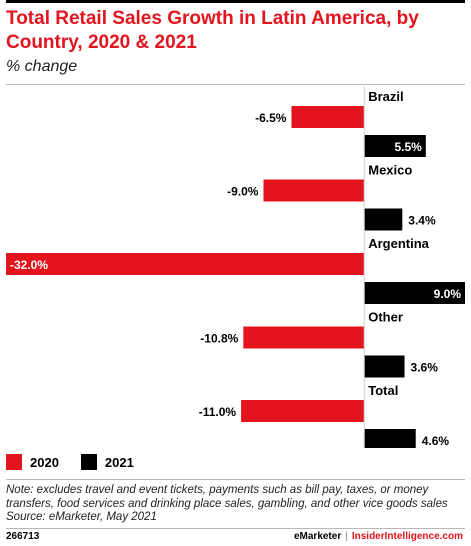 Image resolution: width=471 pixels, height=546 pixels. What do you see at coordinates (235, 479) in the screenshot?
I see `footer-divider-top` at bounding box center [235, 479].